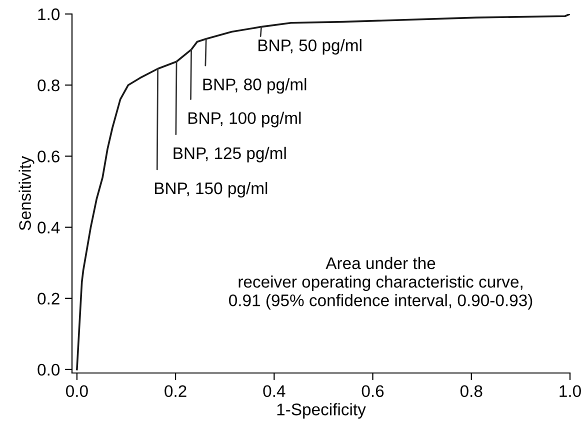  I want to click on annotation: BNP, 50 pg/ml, so click(310, 47).